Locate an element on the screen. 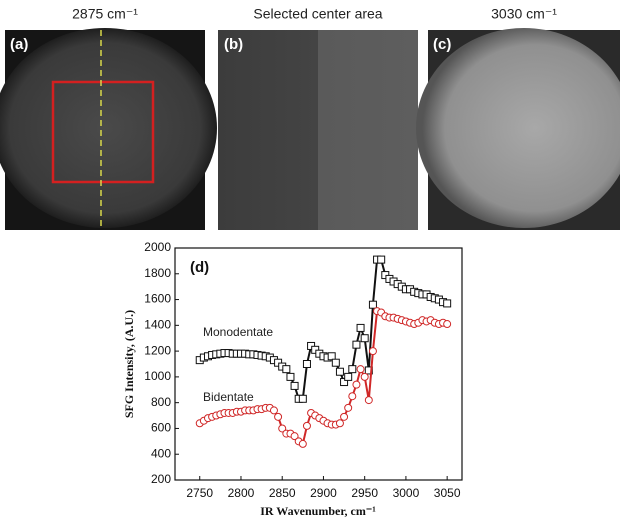  x-tick-label: 3000 is located at coordinates (406, 493).